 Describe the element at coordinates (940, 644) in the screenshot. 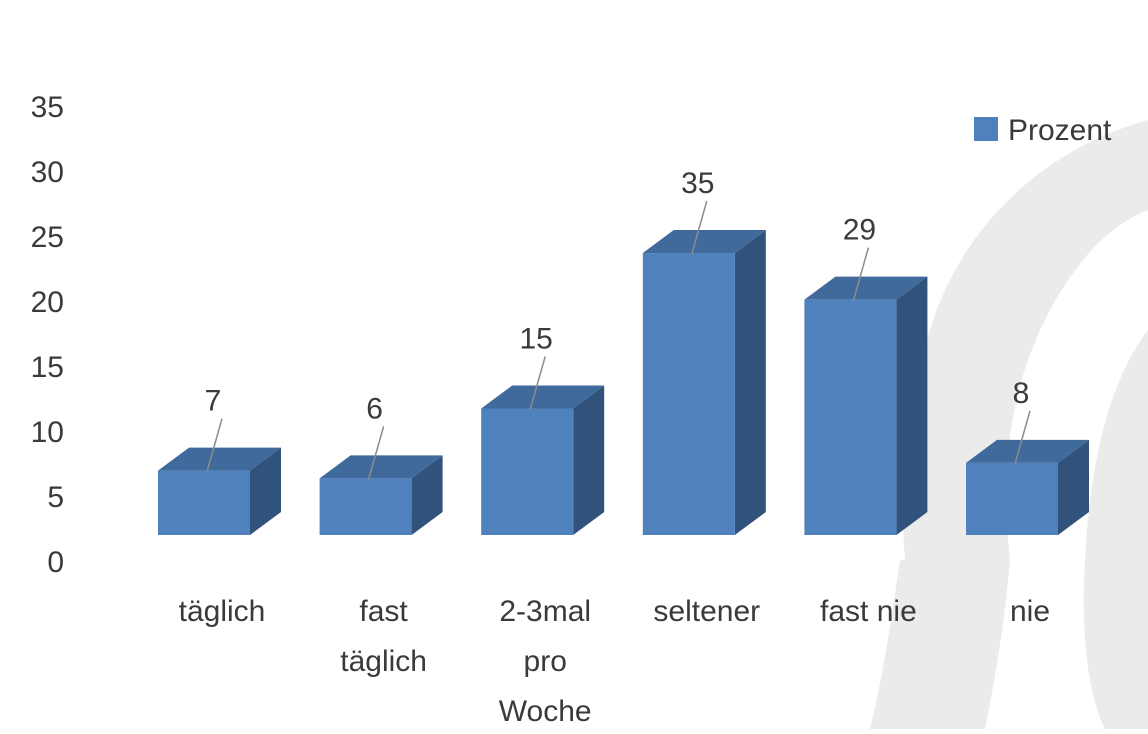

I see `decor-swirl-bottom` at that location.